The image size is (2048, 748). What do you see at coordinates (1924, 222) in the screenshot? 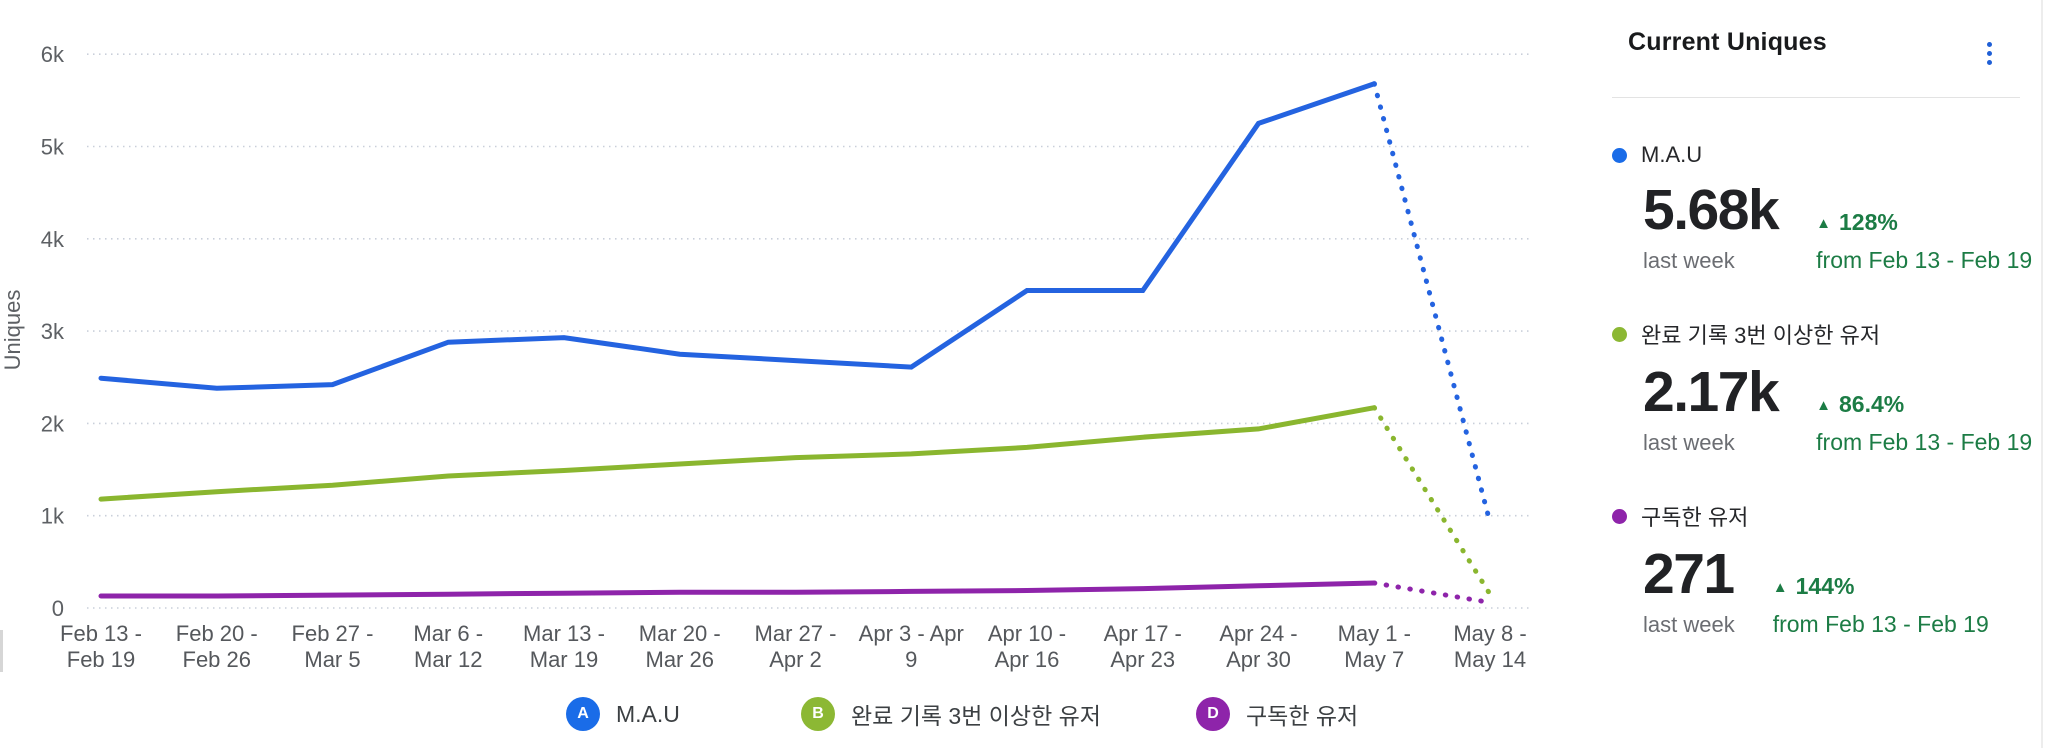
I see `stat-change: ▲ 128%` at bounding box center [1924, 222].